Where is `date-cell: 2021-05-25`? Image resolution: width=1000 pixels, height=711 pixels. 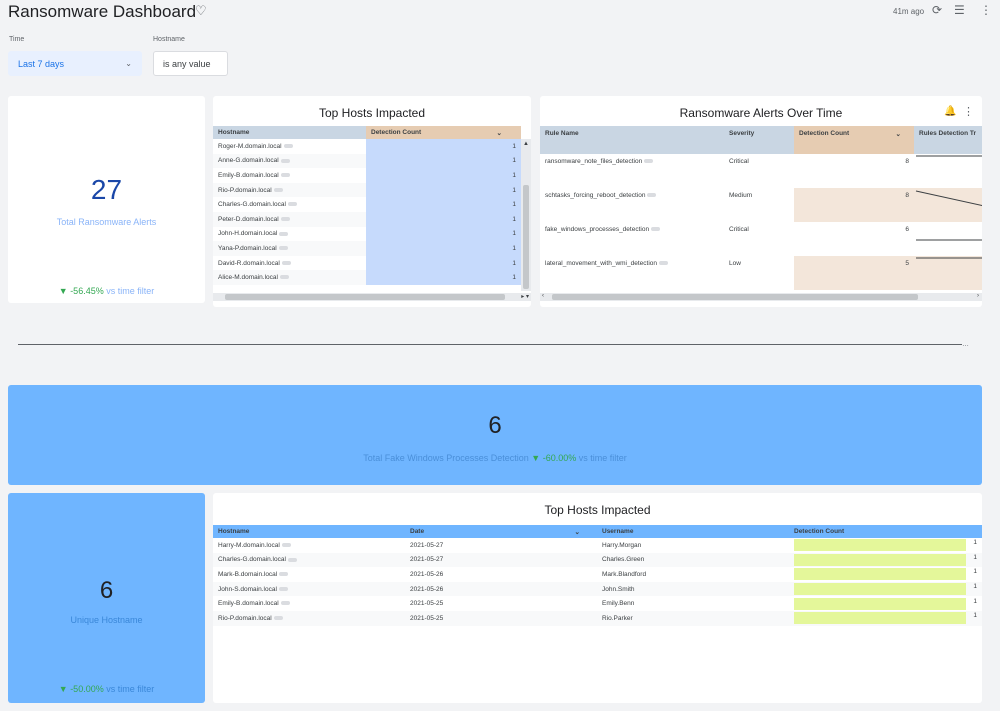 date-cell: 2021-05-25 is located at coordinates (427, 618).